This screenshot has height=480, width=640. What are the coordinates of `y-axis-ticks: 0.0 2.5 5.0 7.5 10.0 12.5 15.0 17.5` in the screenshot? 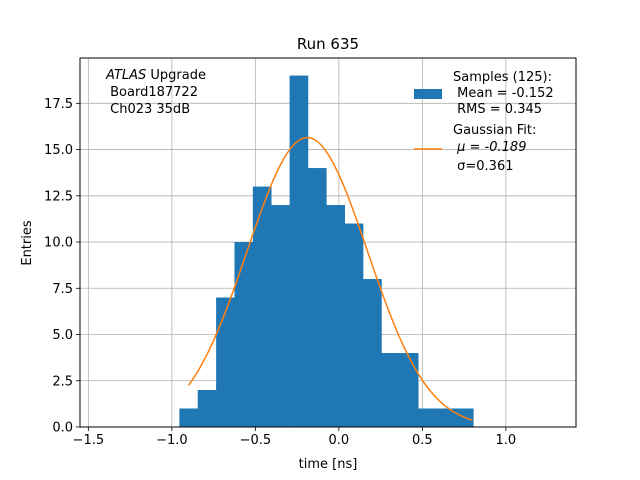 It's located at (62, 266).